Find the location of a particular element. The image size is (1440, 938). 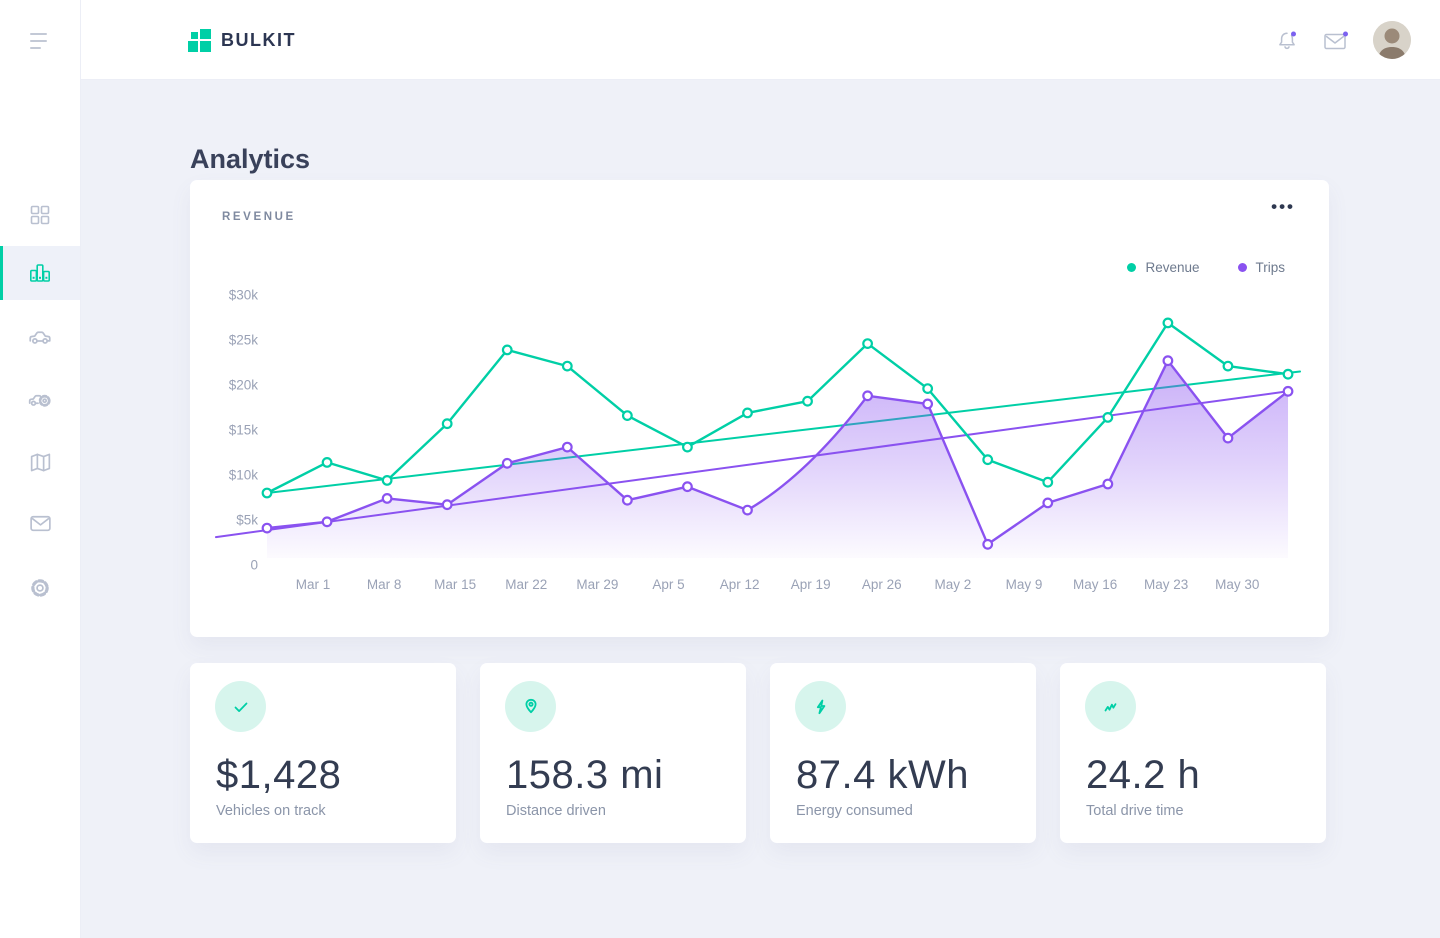

menu-toggle-button is located at coordinates (40, 41).